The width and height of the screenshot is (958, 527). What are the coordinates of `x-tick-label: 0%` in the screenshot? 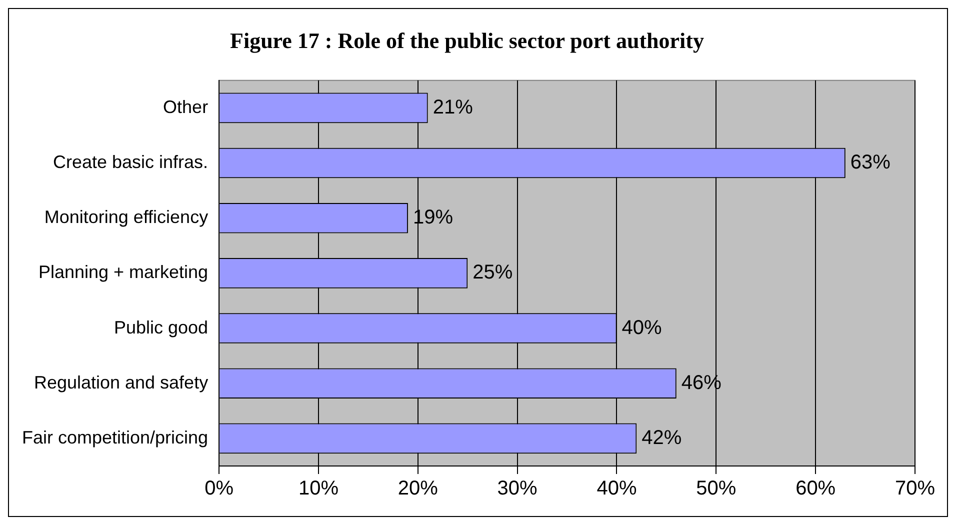 It's located at (219, 489).